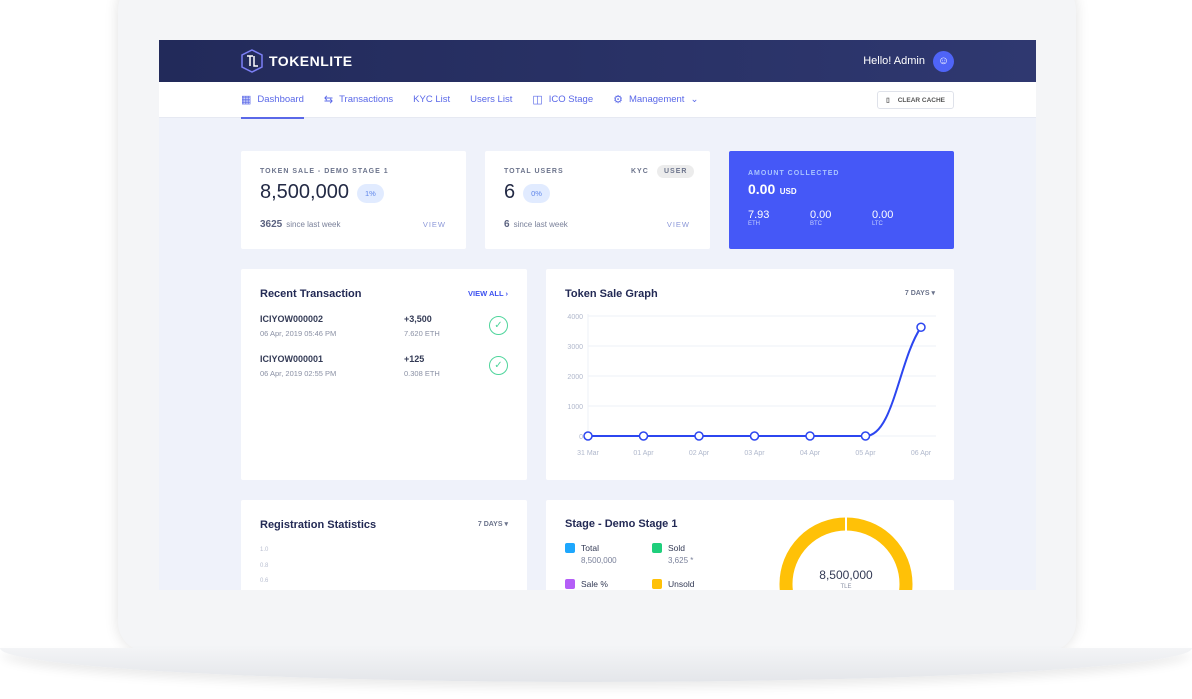 The width and height of the screenshot is (1192, 699). I want to click on tx-date: 06 Apr, 2019 02:55 PM, so click(298, 373).